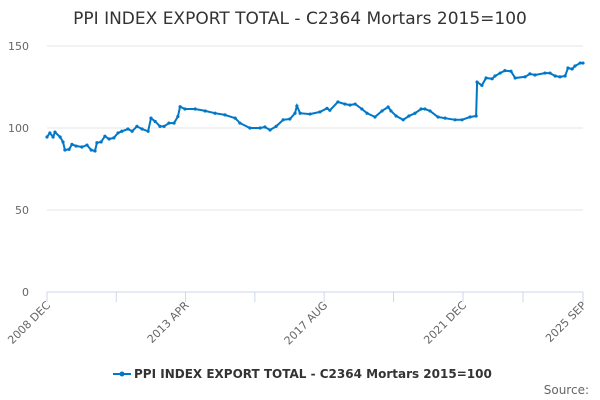  I want to click on x-tick-label: 2017 AUG, so click(306, 323).